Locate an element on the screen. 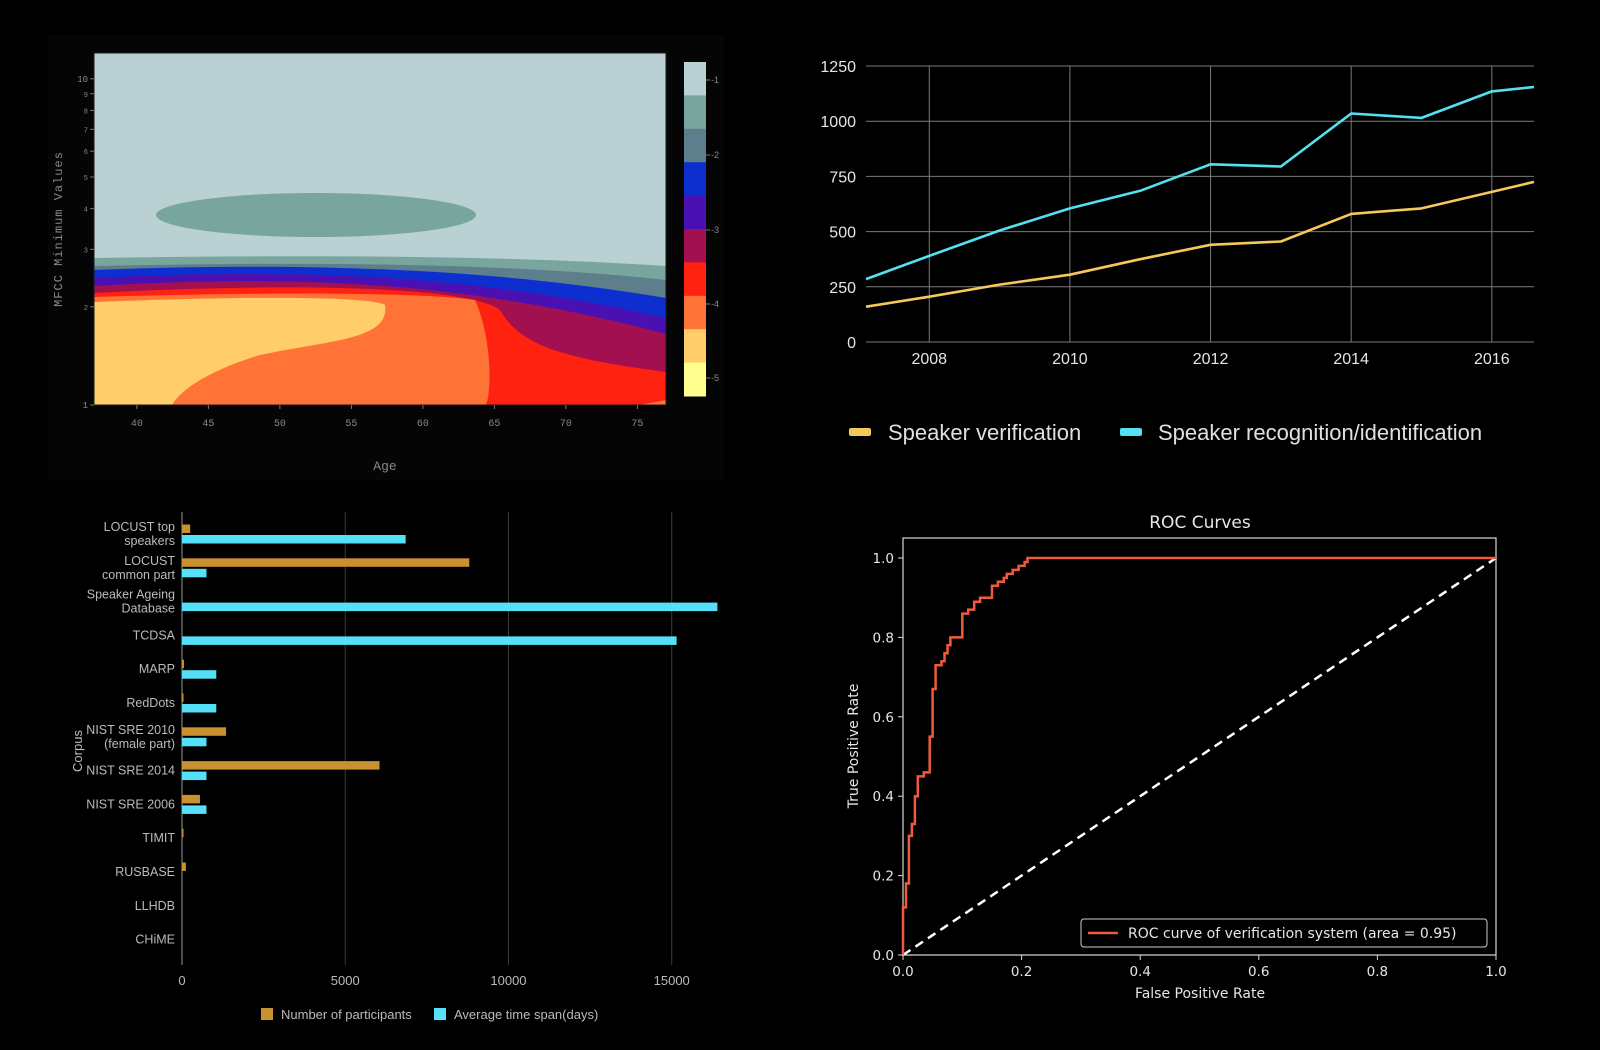 Image resolution: width=1600 pixels, height=1050 pixels. corpus-category-label: Database is located at coordinates (148, 609).